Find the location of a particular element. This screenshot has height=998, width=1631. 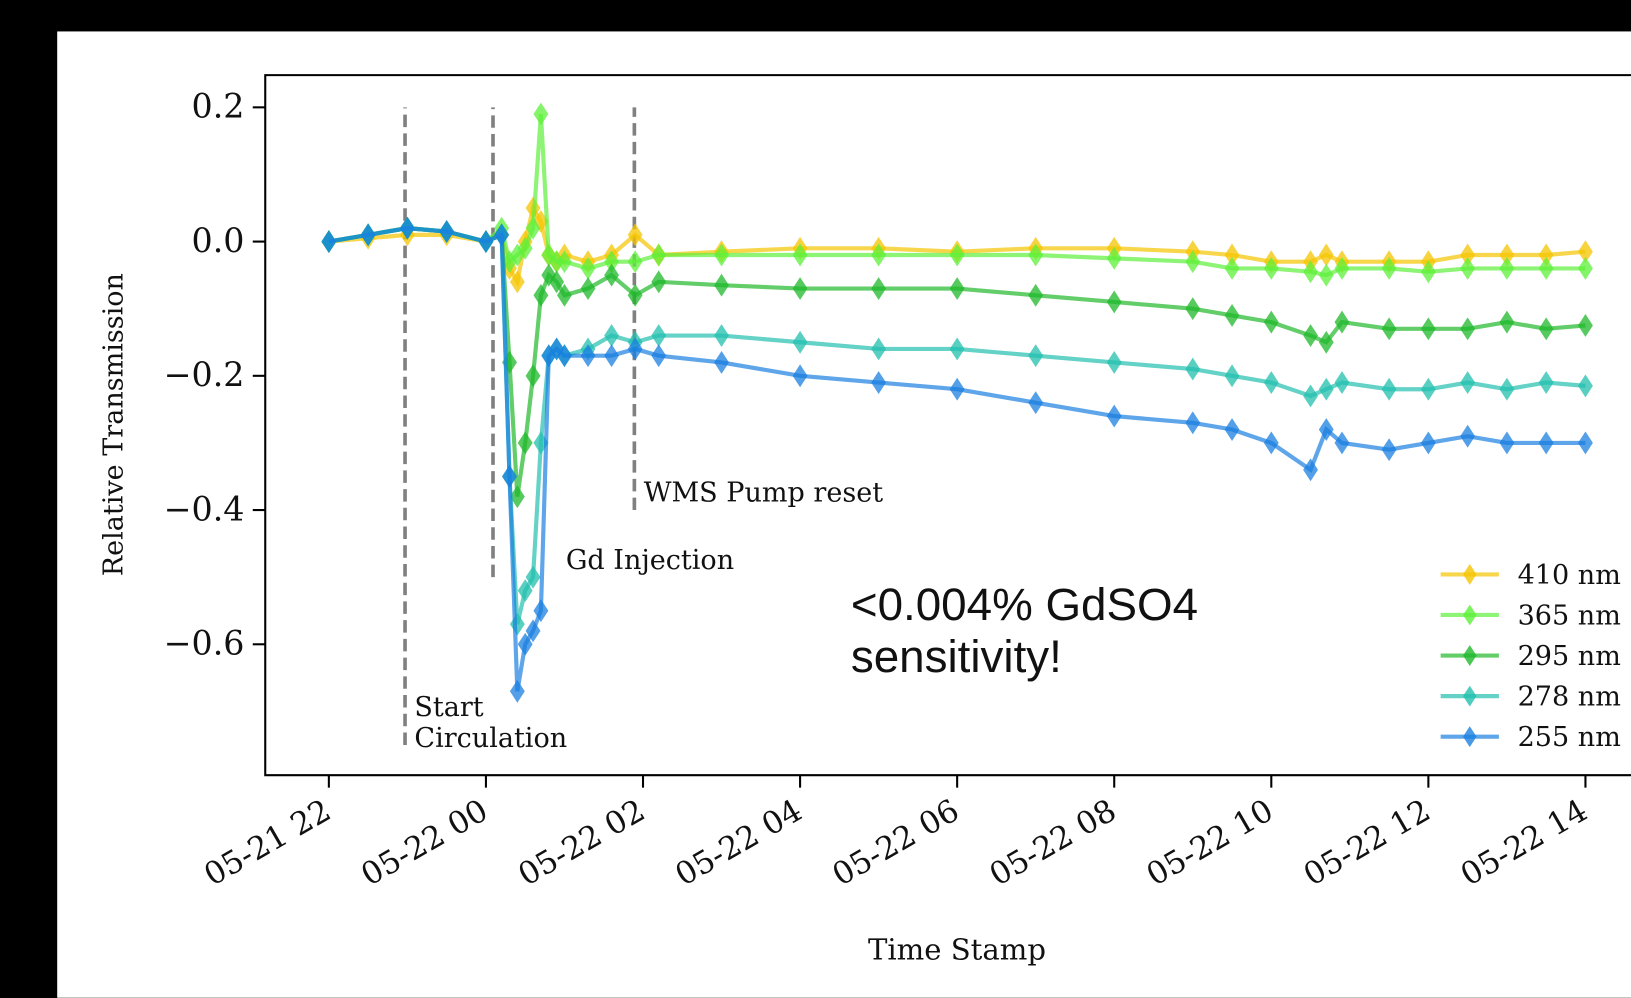

note-text: <0.004% GdSO4 is located at coordinates (1024, 604).